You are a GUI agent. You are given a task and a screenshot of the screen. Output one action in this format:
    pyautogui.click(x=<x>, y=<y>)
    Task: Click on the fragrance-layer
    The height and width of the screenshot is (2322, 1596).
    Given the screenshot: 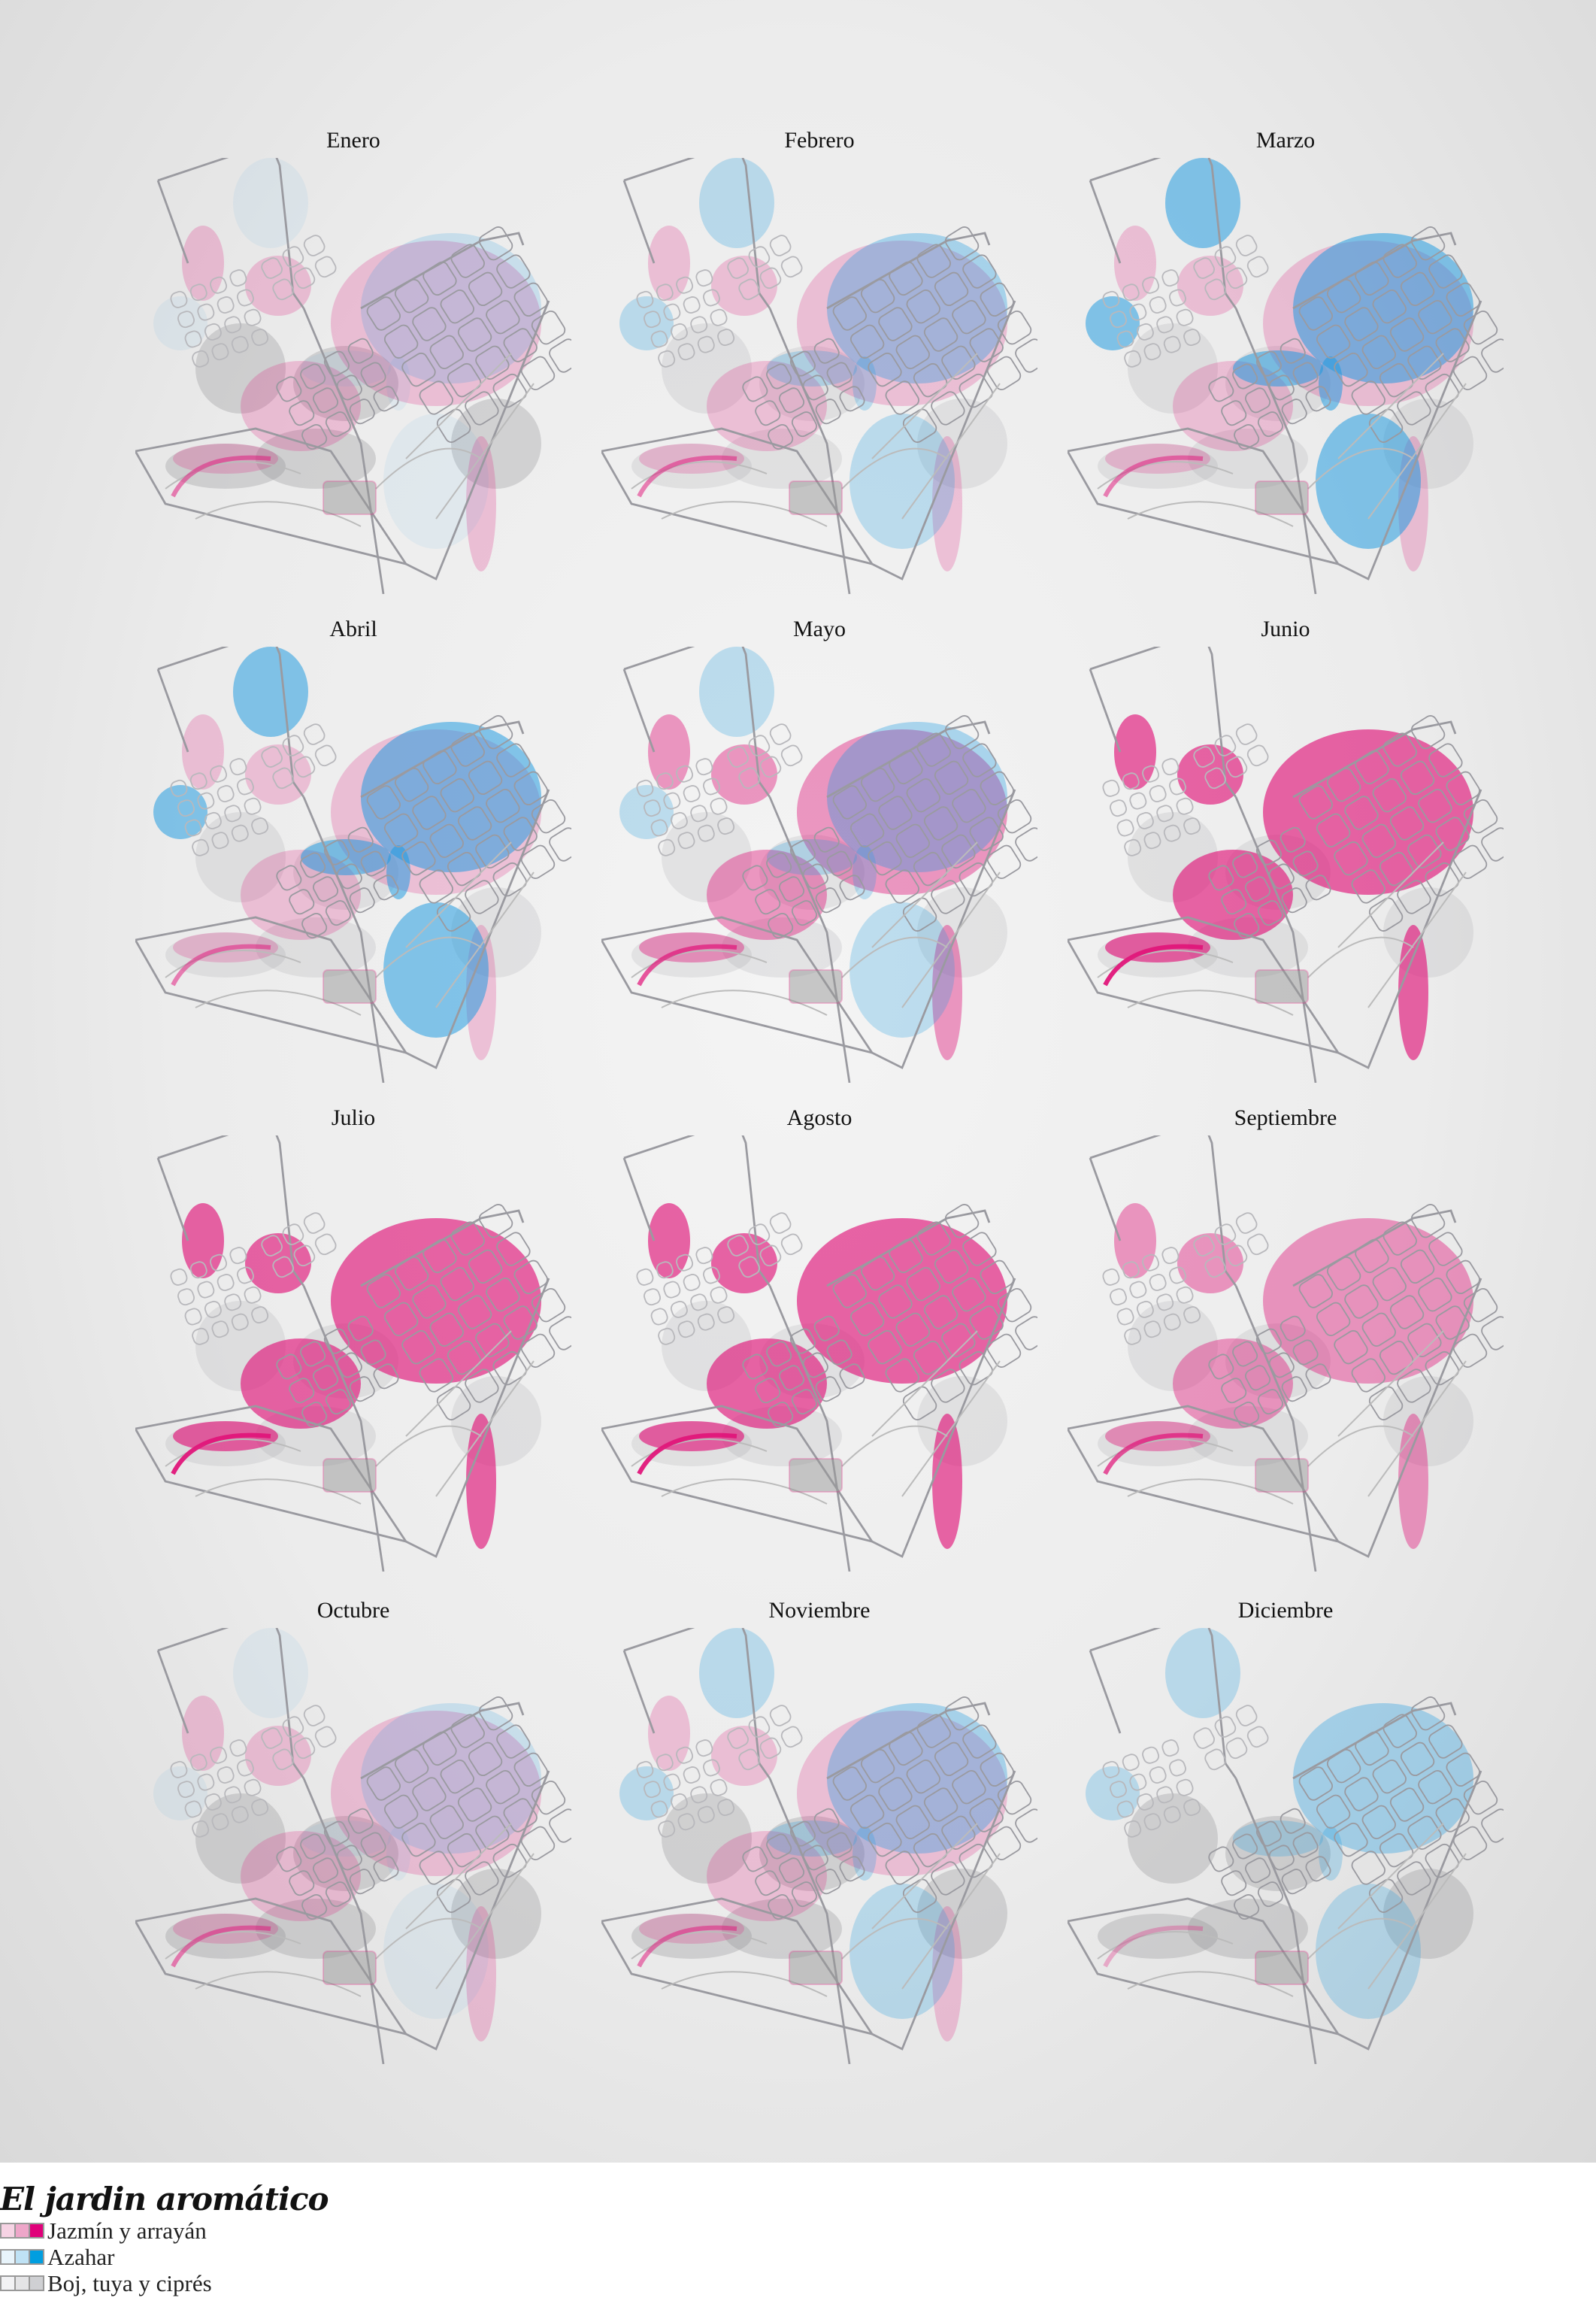 What is the action you would take?
    pyautogui.click(x=347, y=1835)
    